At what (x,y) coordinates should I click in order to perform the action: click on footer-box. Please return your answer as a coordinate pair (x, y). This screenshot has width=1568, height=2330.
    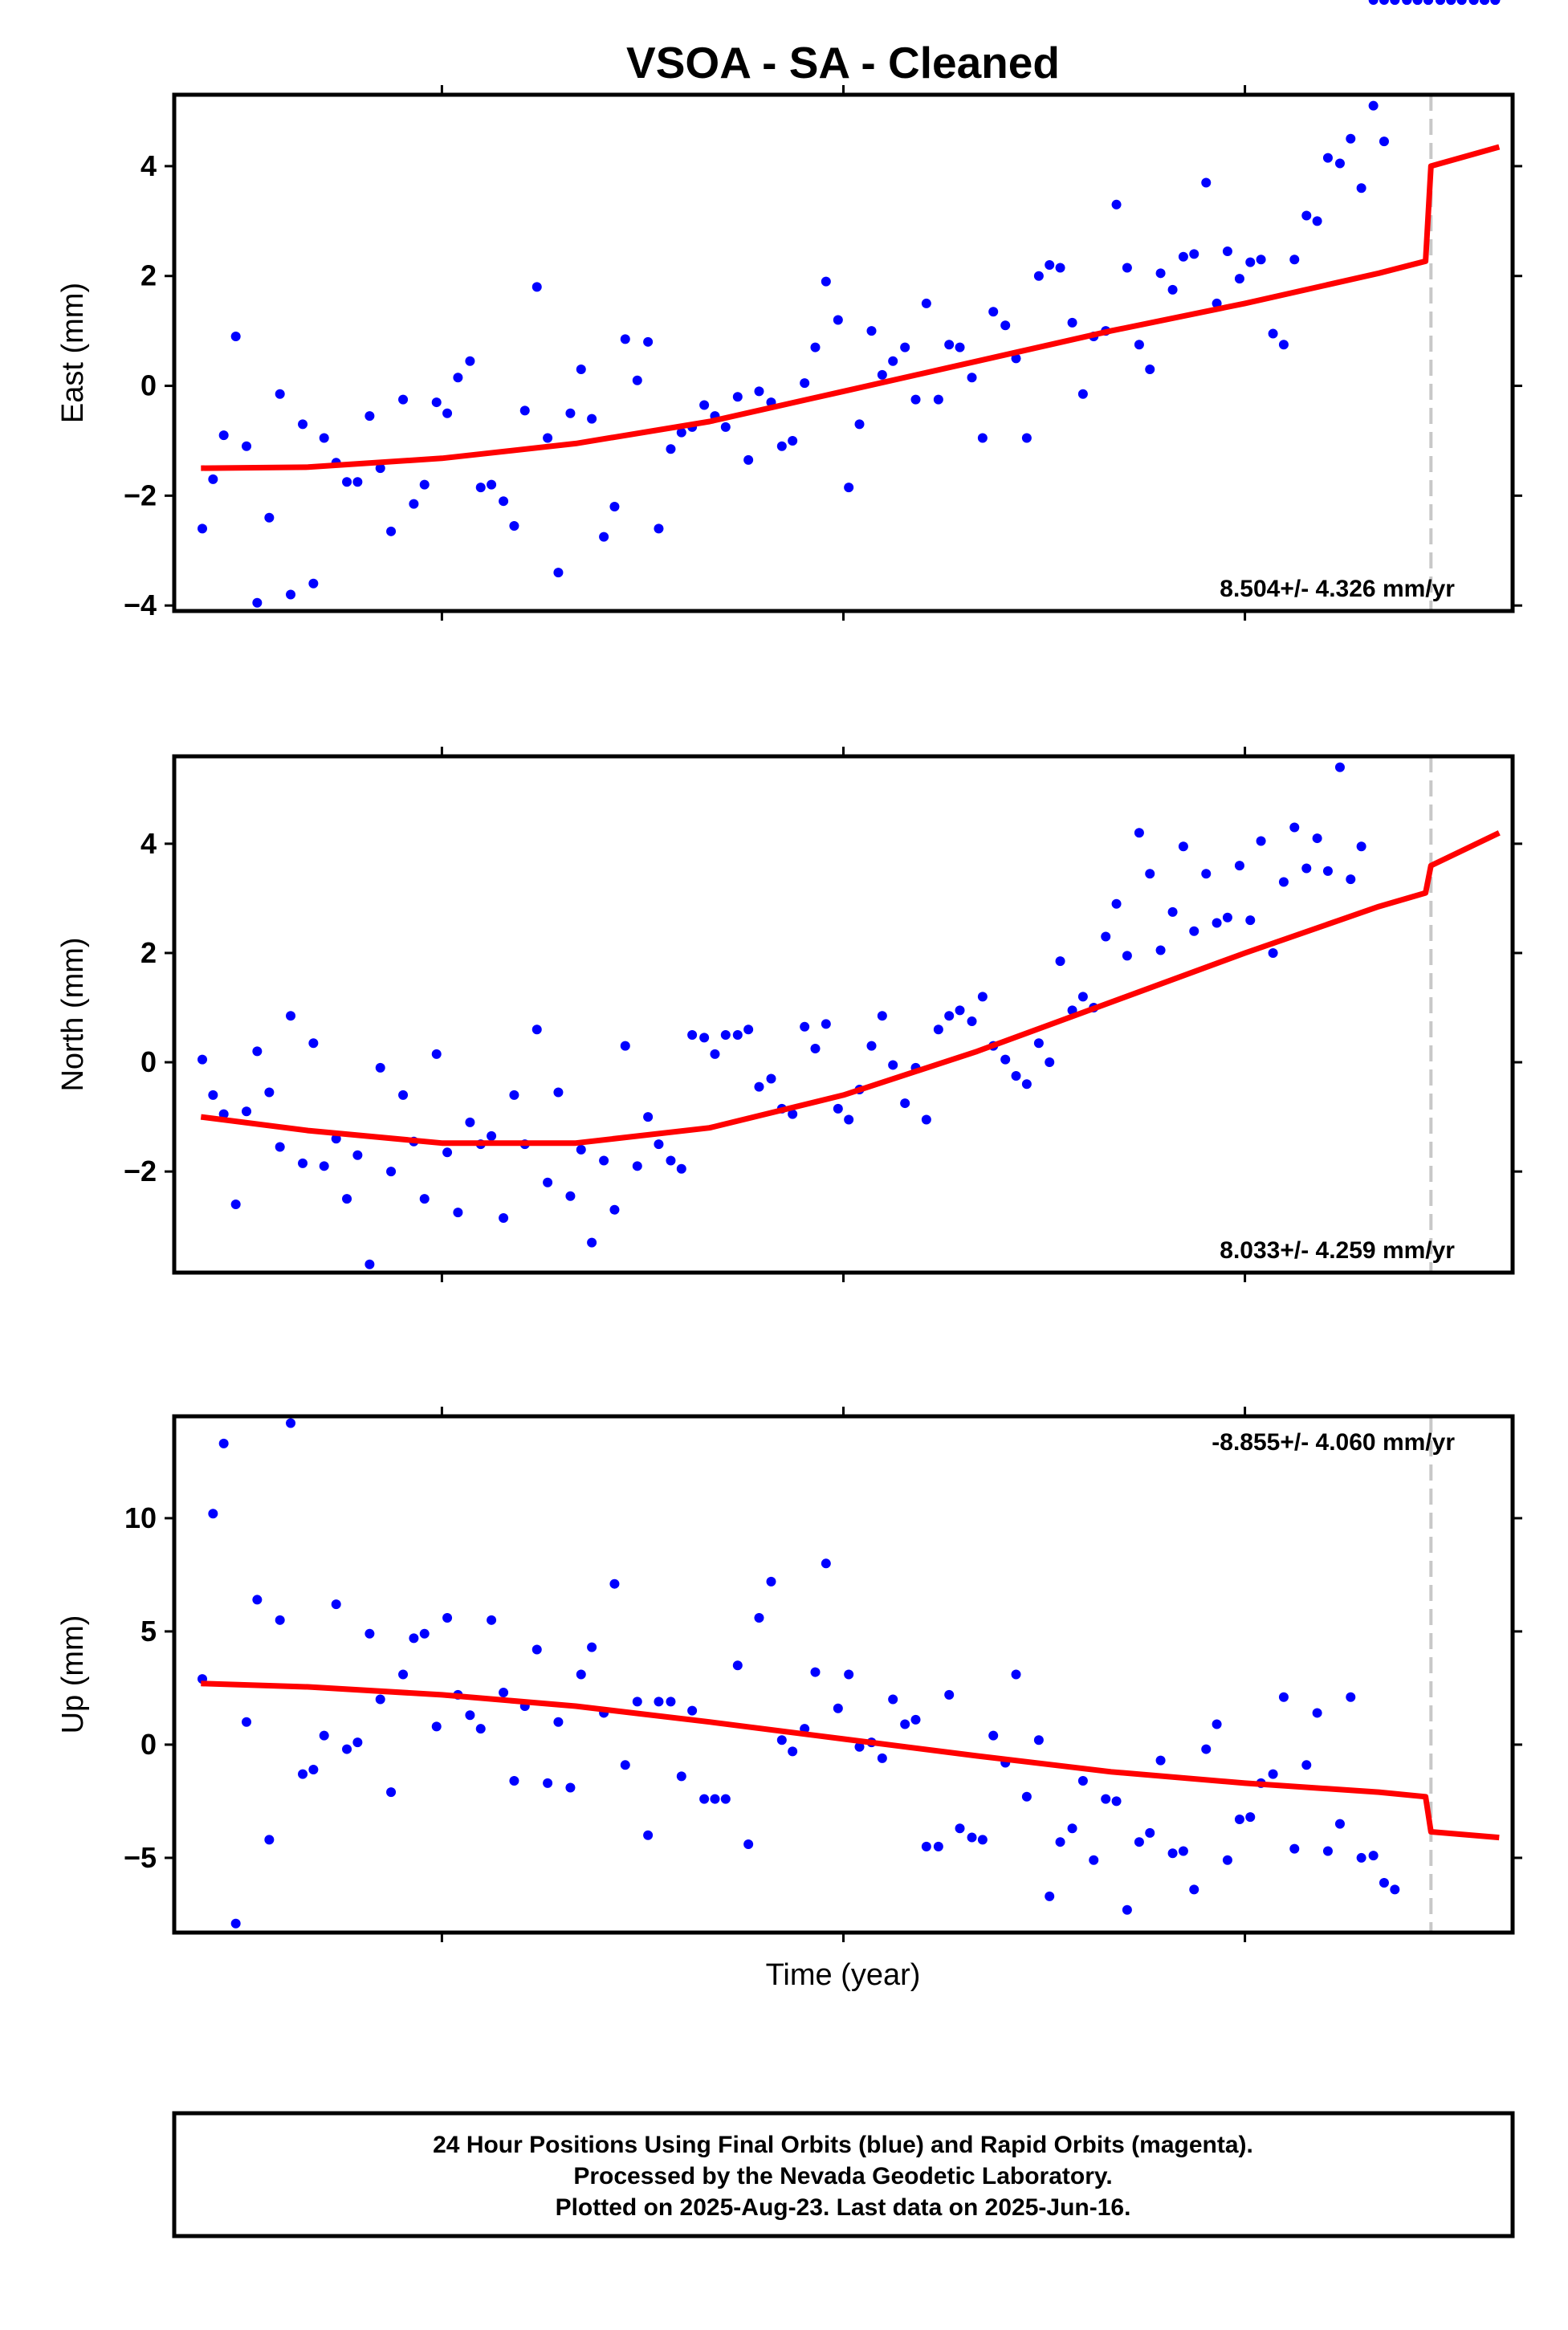
    Looking at the image, I should click on (843, 2174).